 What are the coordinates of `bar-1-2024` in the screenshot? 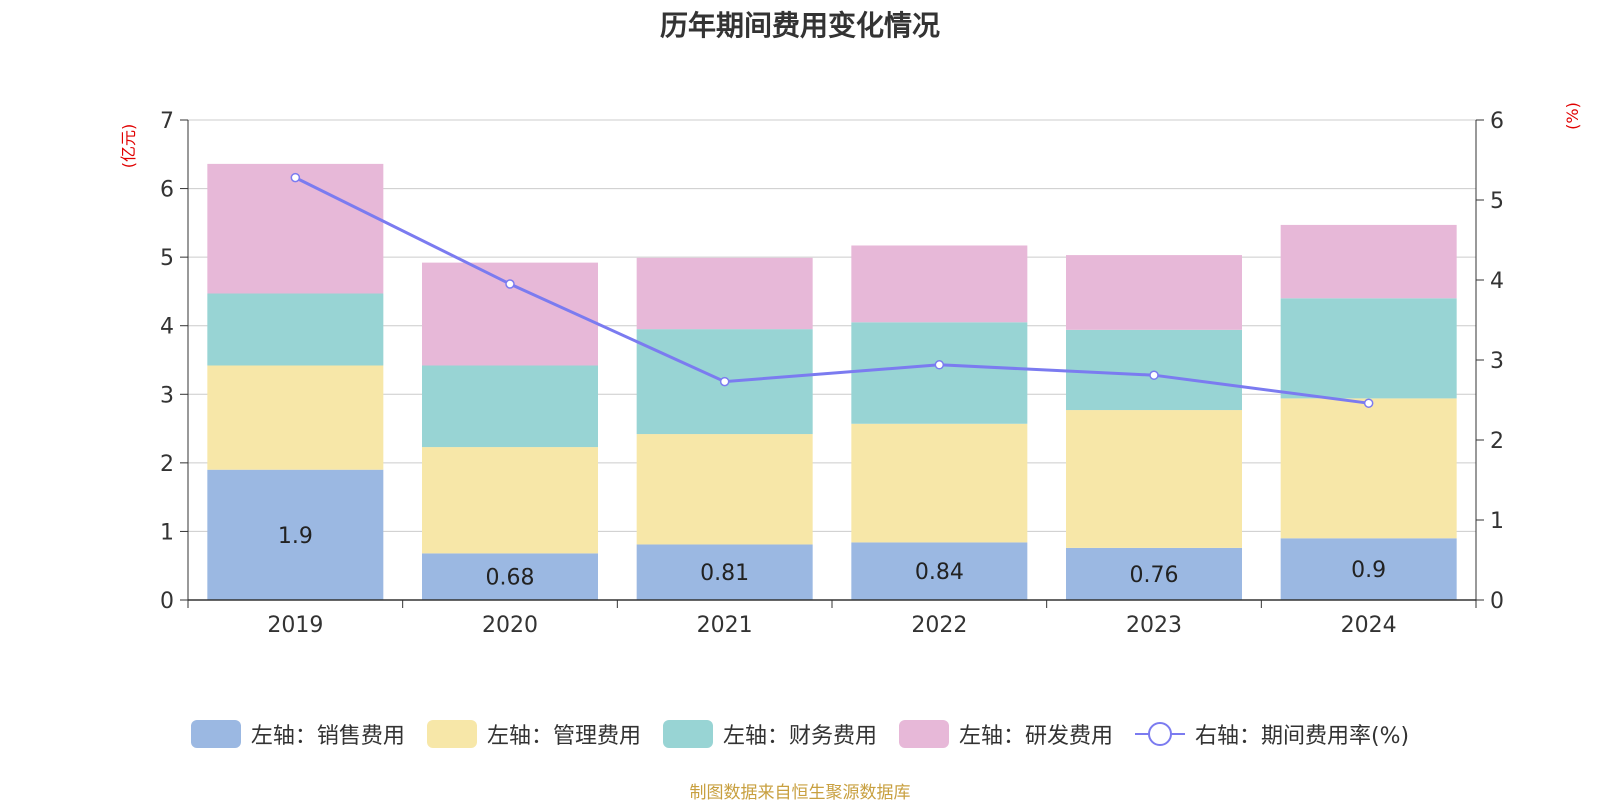 It's located at (1368, 569).